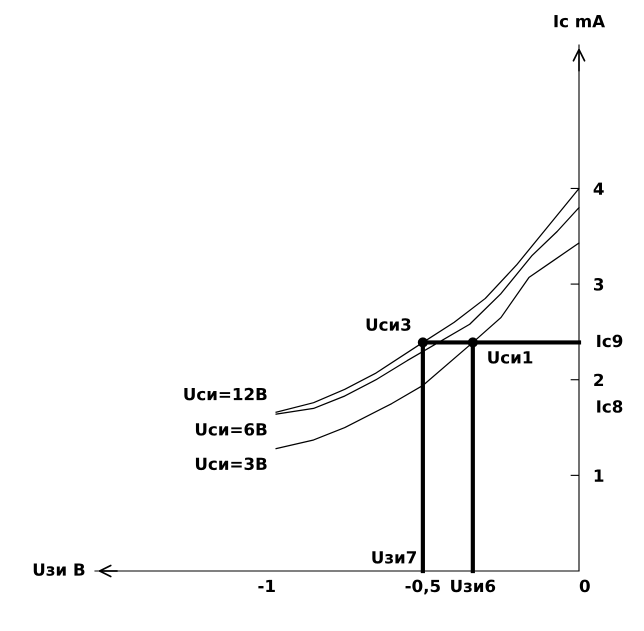 This screenshot has height=631, width=644. I want to click on x-axis-title: Uзи B, so click(59, 569).